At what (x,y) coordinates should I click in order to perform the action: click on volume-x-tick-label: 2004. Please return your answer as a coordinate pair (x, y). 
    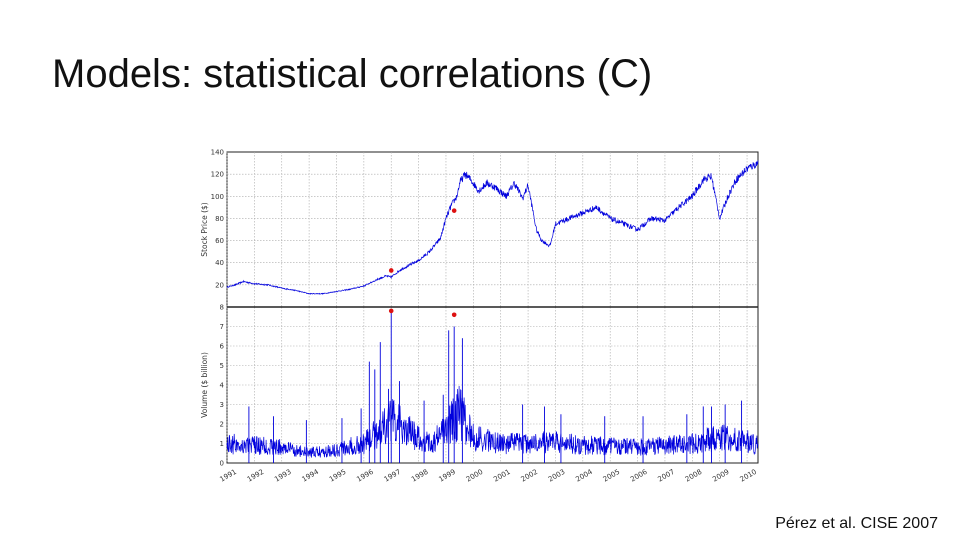
    Looking at the image, I should click on (584, 476).